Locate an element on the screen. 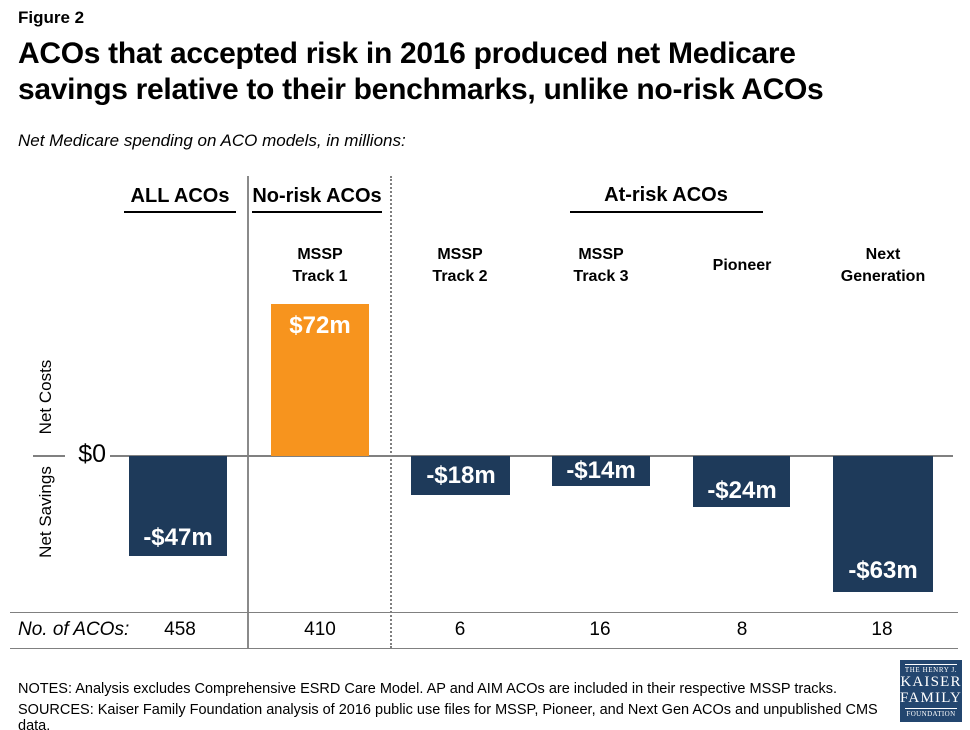 Image resolution: width=970 pixels, height=730 pixels. aco-count-all-acos: 458 is located at coordinates (180, 629).